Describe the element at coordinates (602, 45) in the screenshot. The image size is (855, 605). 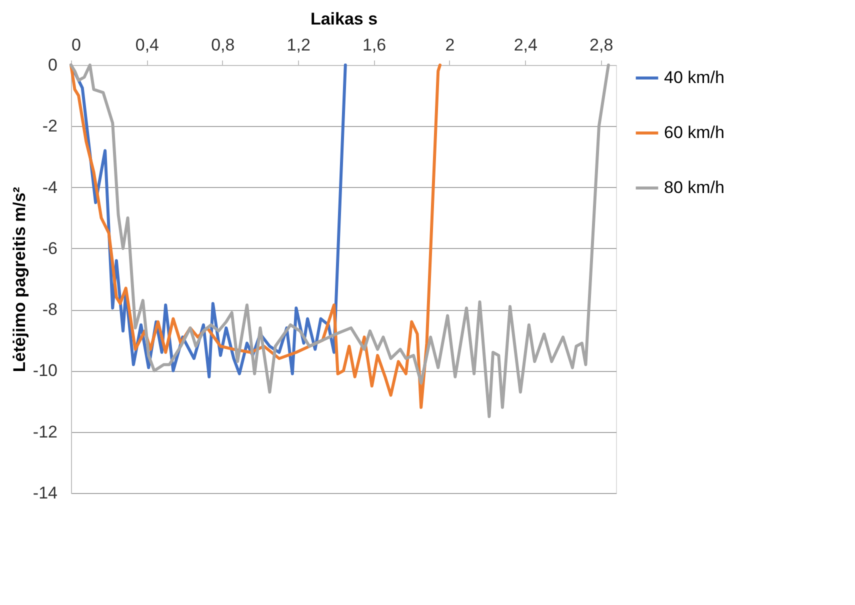
I see `x-tick-label: 2,8` at that location.